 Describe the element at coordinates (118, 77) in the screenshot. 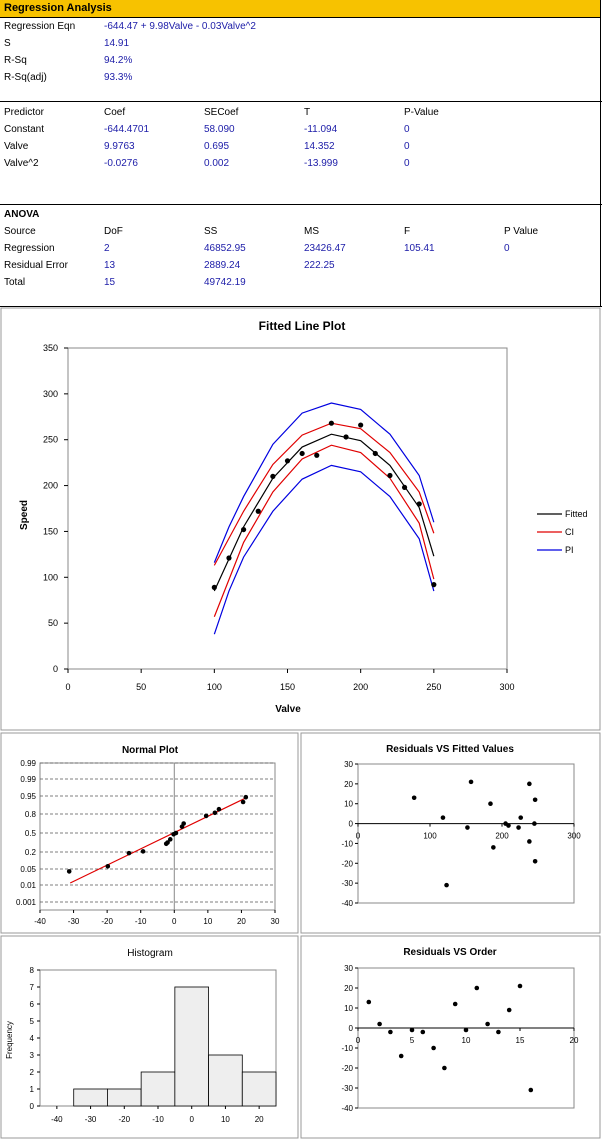

I see `summary-value: 93.3%` at that location.